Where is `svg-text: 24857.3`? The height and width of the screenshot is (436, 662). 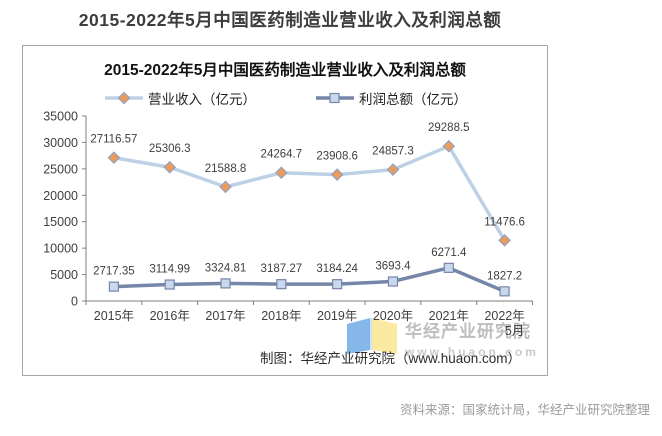 svg-text: 24857.3 is located at coordinates (393, 152).